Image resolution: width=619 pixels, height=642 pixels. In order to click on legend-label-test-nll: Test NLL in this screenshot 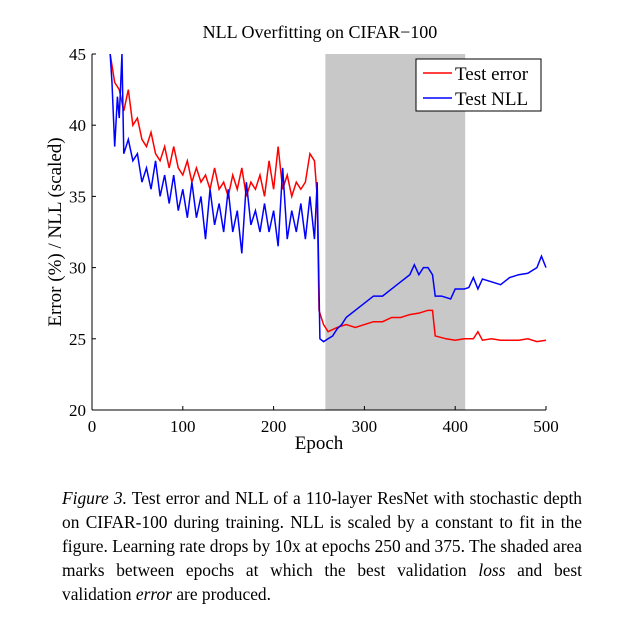, I will do `click(491, 99)`.